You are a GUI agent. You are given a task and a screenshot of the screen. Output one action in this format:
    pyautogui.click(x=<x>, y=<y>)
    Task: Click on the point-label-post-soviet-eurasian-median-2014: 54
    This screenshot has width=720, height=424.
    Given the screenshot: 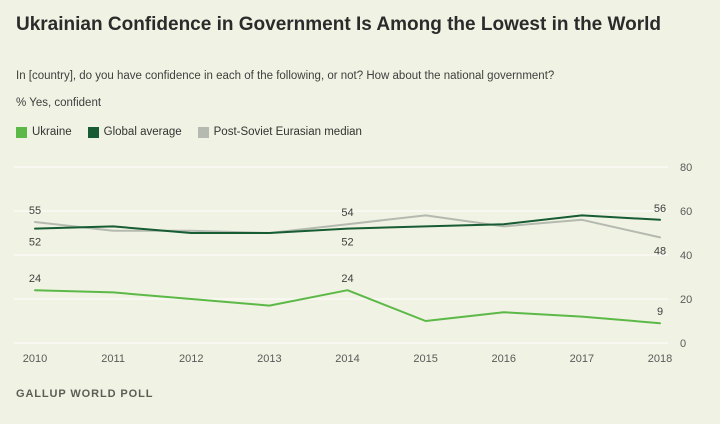 What is the action you would take?
    pyautogui.click(x=347, y=213)
    